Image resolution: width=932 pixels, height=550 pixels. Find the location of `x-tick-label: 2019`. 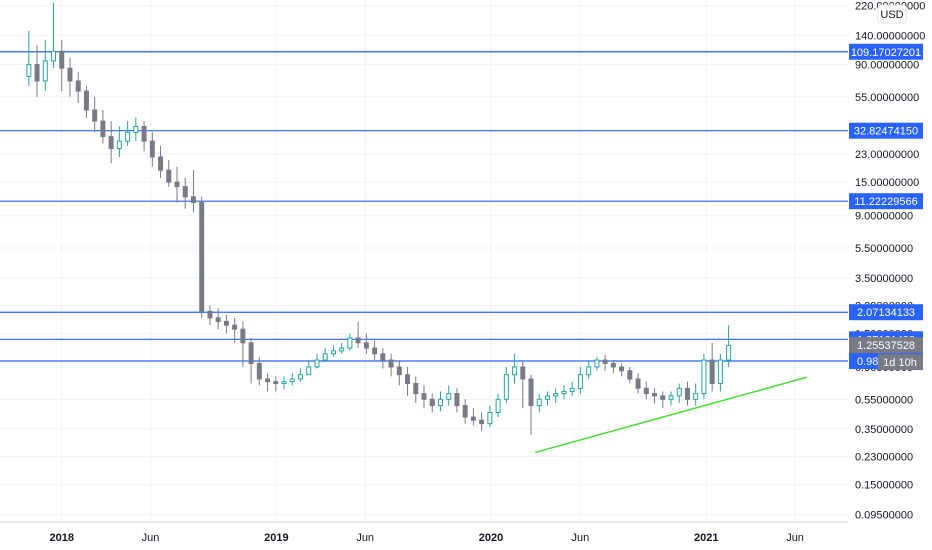

x-tick-label: 2019 is located at coordinates (276, 538).